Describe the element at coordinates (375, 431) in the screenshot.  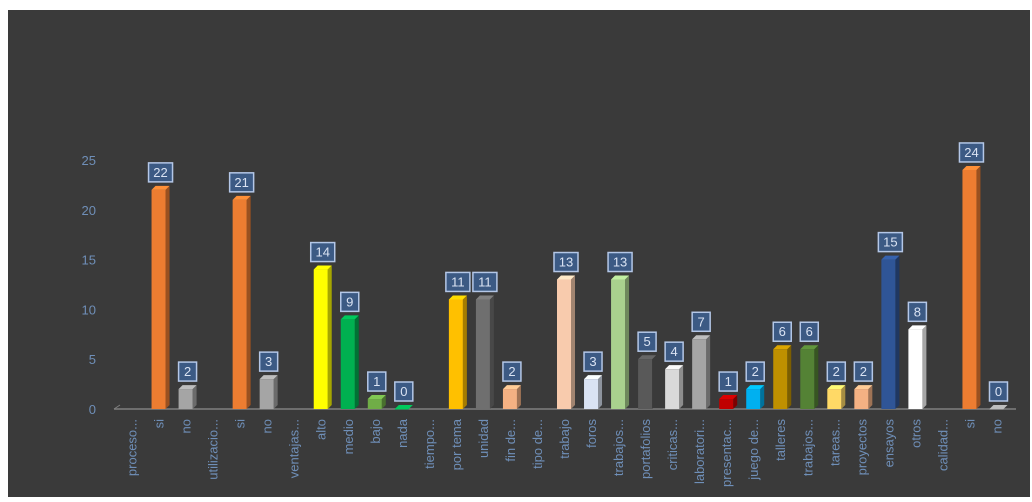
I see `x-tick-label: bajo` at that location.